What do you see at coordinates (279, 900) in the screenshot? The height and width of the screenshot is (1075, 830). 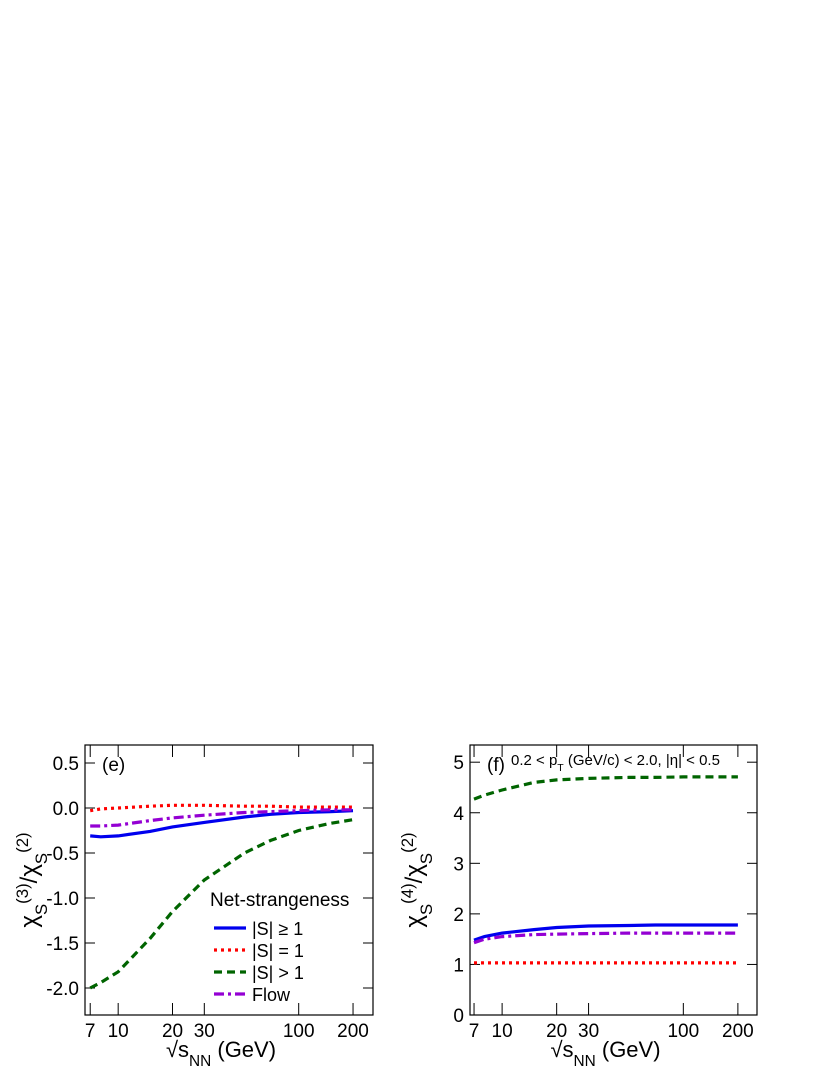 I see `legend-title: Net-strangeness` at bounding box center [279, 900].